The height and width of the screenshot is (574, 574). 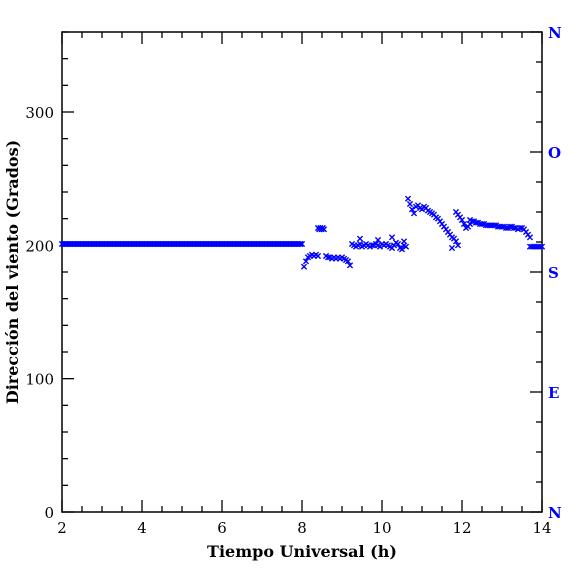 What do you see at coordinates (381, 528) in the screenshot?
I see `x-tick-label: 10` at bounding box center [381, 528].